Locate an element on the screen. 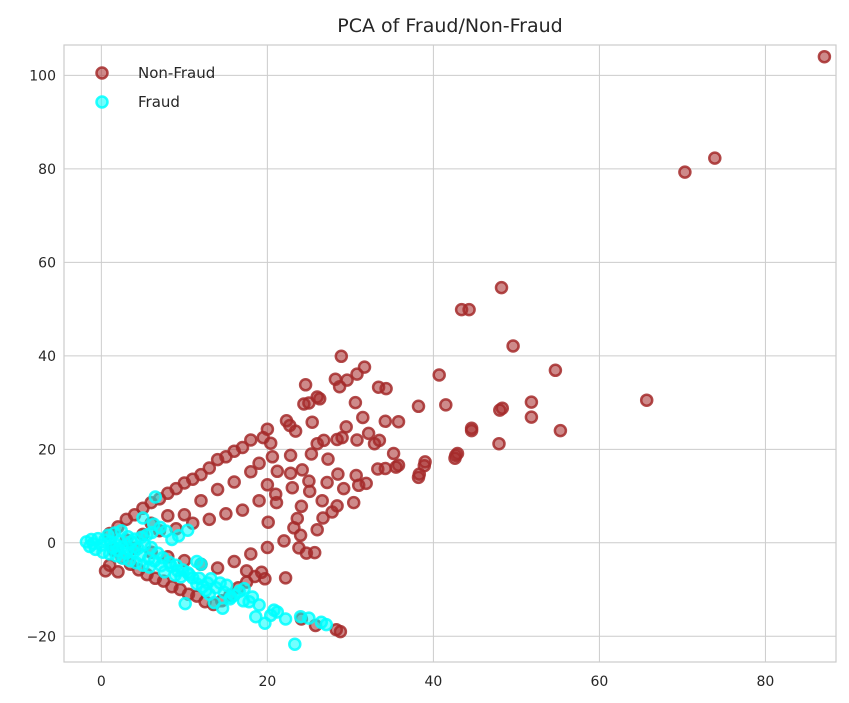  y-tick-label: 60 is located at coordinates (47, 263).